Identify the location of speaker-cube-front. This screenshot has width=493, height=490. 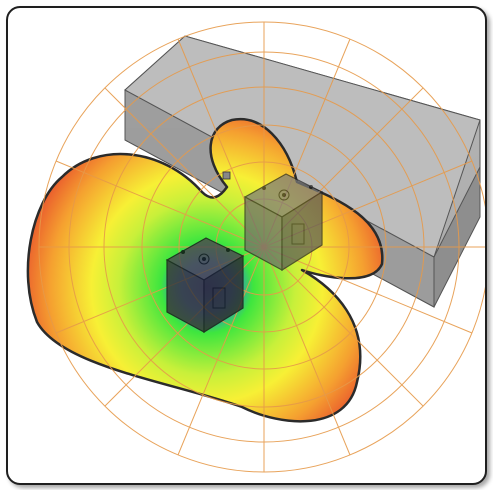
(205, 285).